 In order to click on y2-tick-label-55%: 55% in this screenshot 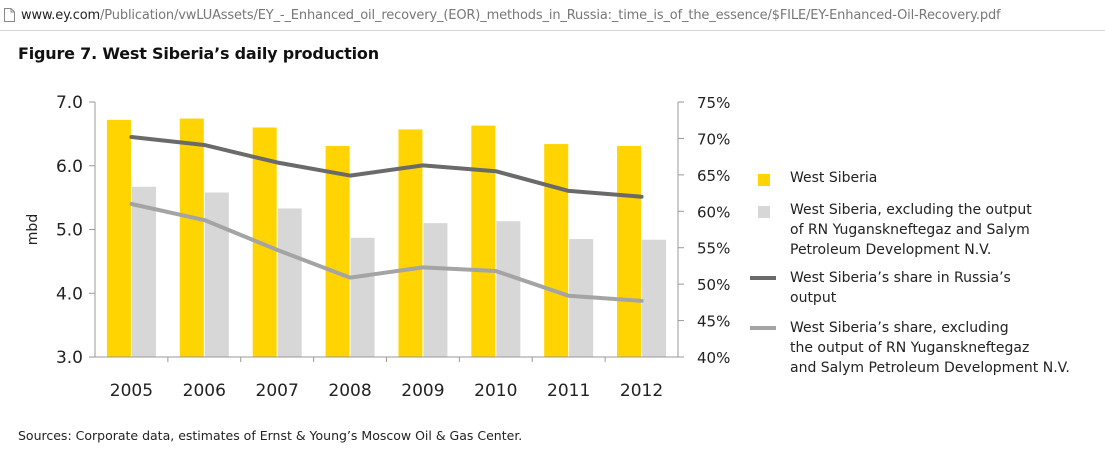, I will do `click(713, 249)`.